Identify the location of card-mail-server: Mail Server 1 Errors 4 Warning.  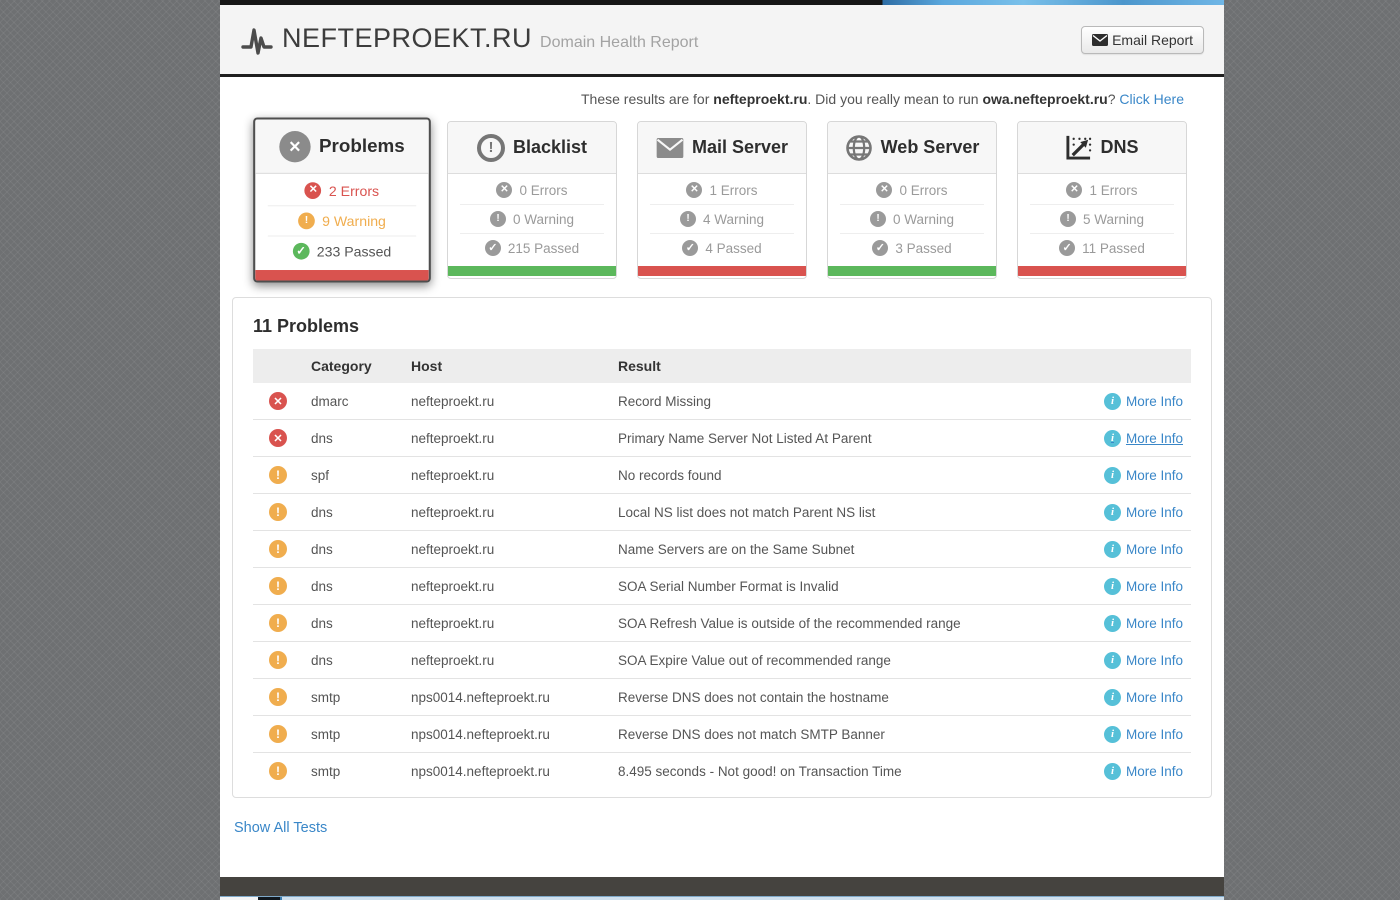
(722, 200).